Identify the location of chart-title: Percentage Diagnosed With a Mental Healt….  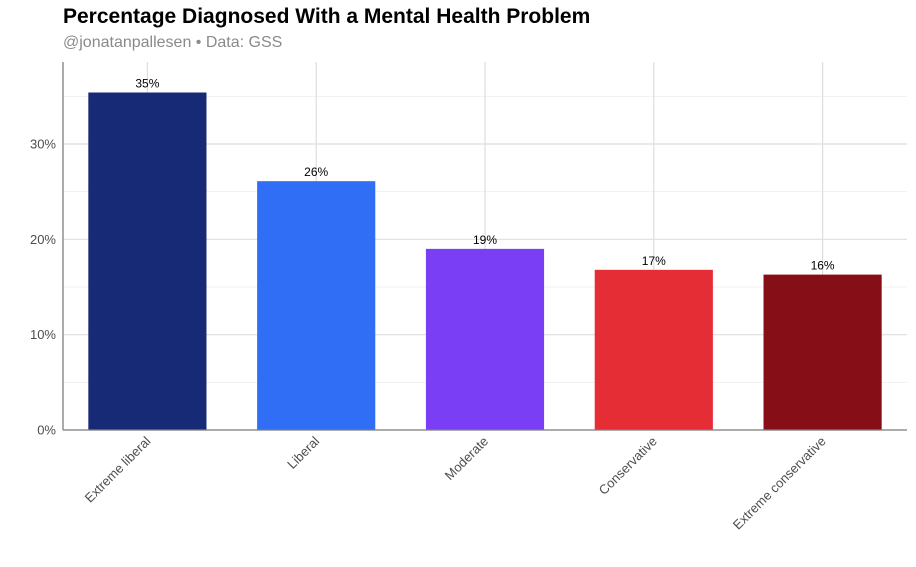
(327, 16).